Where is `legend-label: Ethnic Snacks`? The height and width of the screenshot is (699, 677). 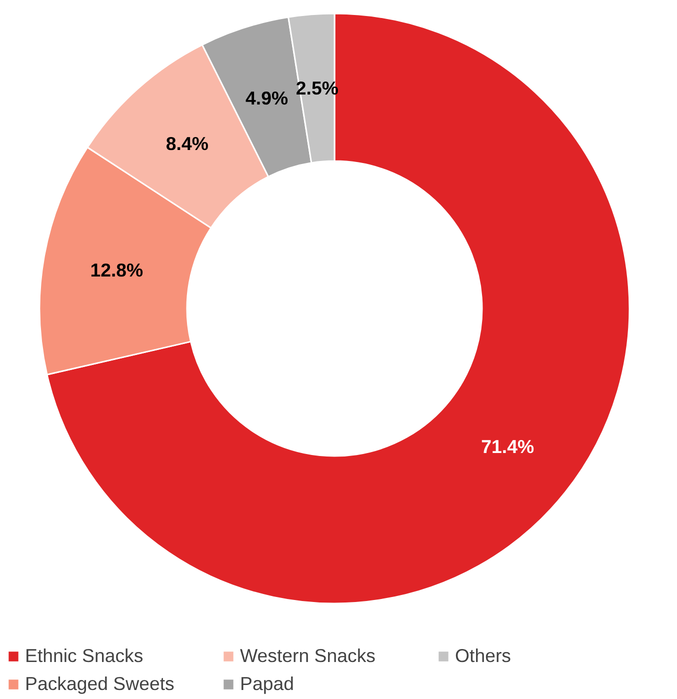 legend-label: Ethnic Snacks is located at coordinates (84, 656).